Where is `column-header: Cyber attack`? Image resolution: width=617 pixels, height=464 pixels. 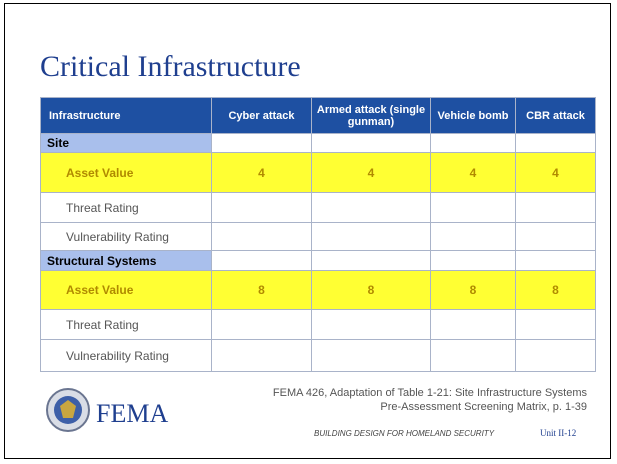
column-header: Cyber attack is located at coordinates (261, 115).